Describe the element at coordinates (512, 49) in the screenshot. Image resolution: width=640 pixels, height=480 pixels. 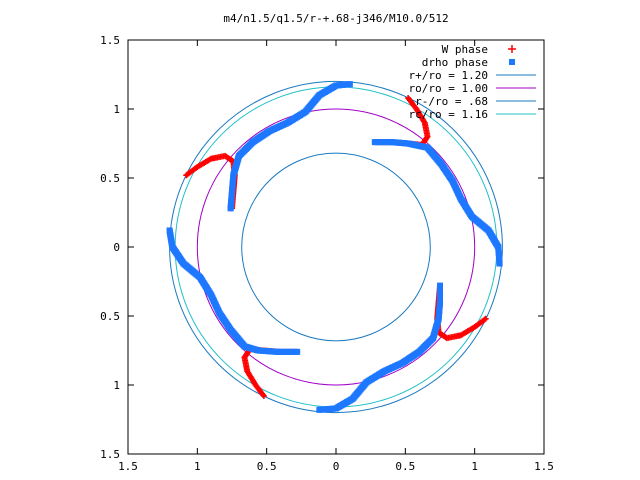
I see `legend-plus-marker` at that location.